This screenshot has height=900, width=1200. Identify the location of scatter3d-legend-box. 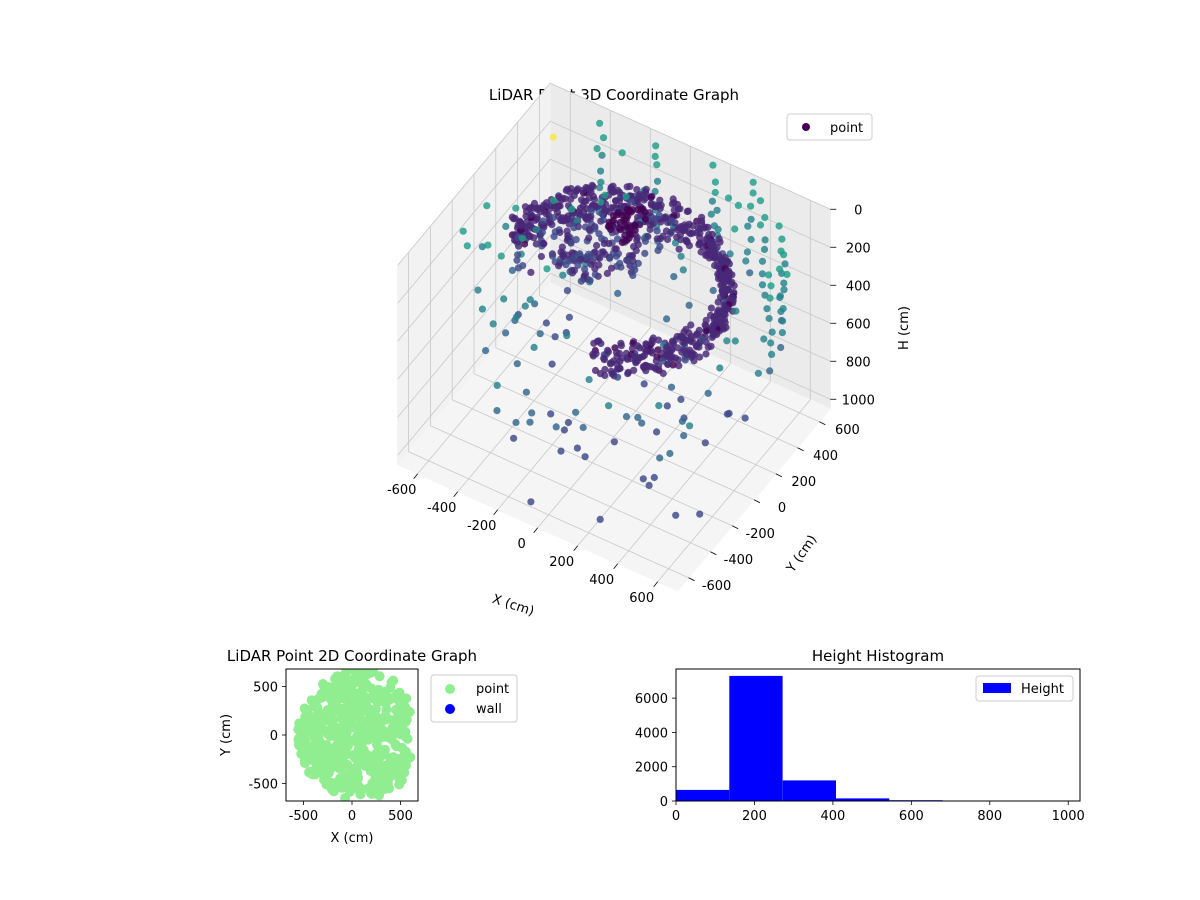
(829, 127).